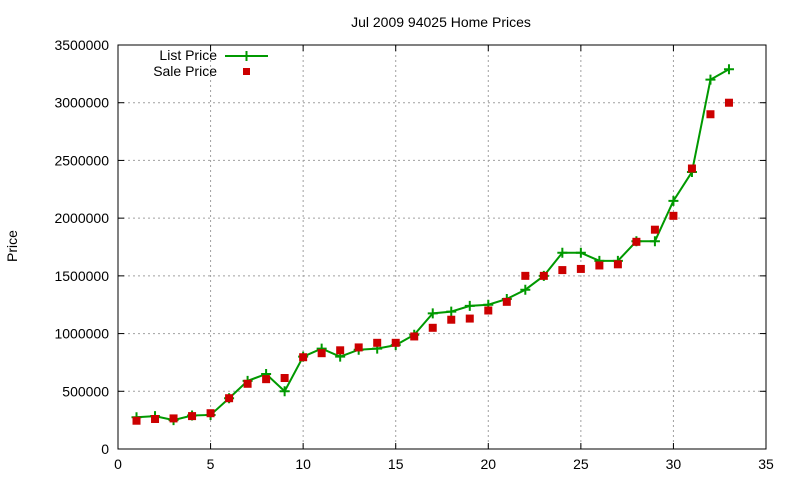 Image resolution: width=800 pixels, height=480 pixels. Describe the element at coordinates (674, 464) in the screenshot. I see `x-tick-label: 30` at that location.